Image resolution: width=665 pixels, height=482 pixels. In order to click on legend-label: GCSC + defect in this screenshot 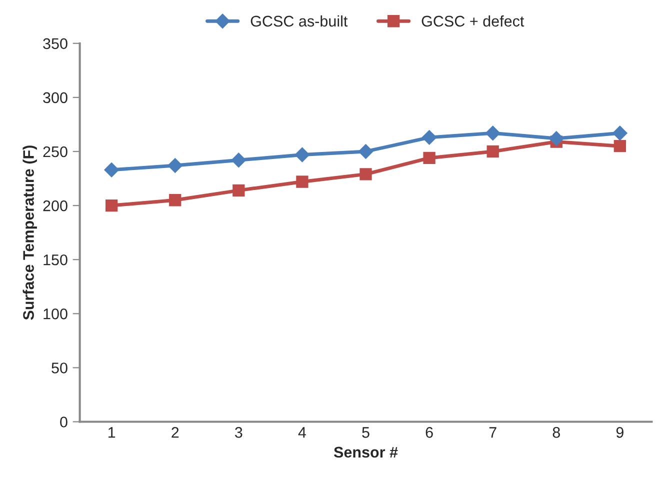, I will do `click(473, 21)`.